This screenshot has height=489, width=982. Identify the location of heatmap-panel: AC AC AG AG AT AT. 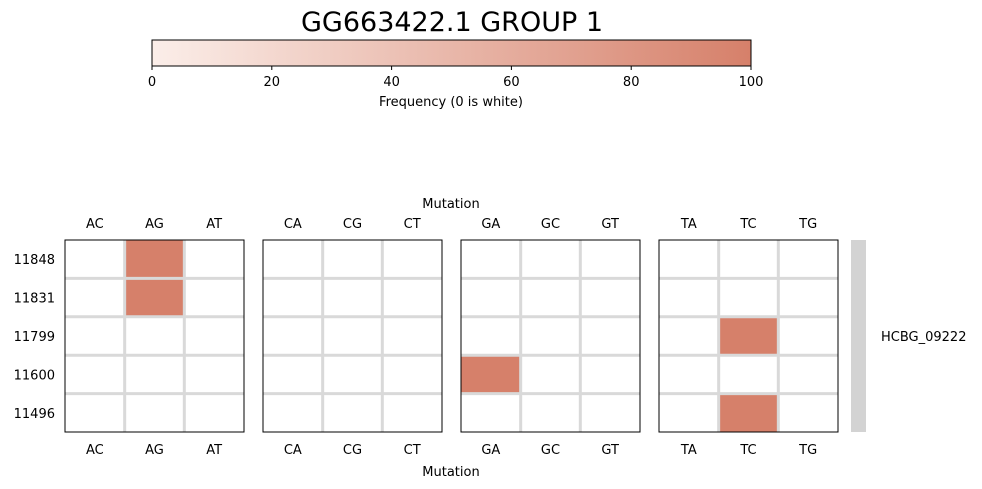
(154, 337).